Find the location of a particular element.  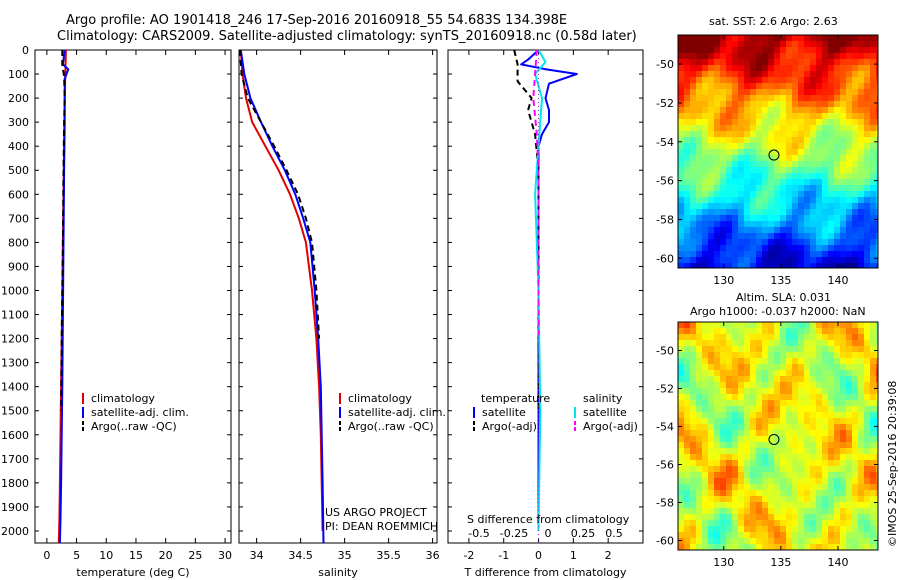

map-y-tick-label: -60 is located at coordinates (665, 258).